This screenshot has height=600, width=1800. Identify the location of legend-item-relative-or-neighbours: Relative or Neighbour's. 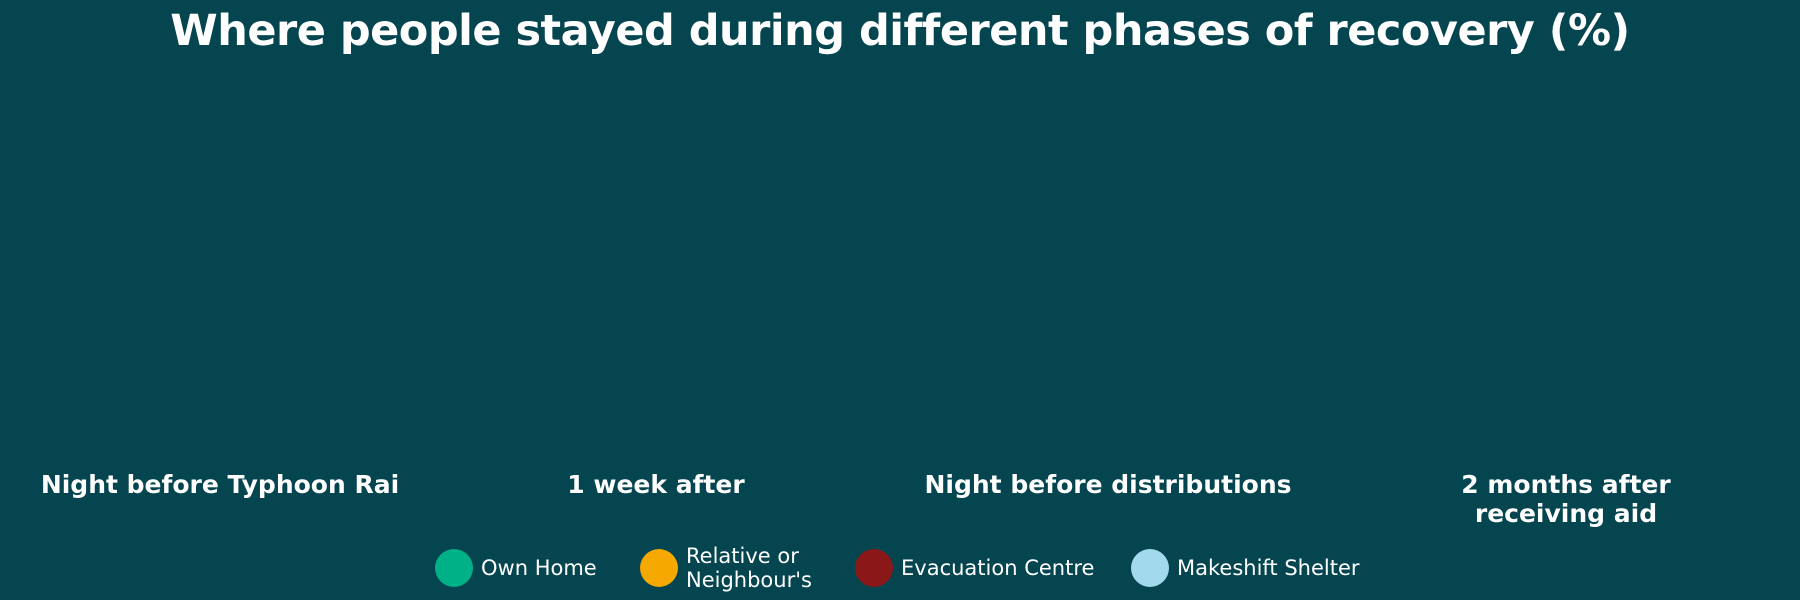
(733, 568).